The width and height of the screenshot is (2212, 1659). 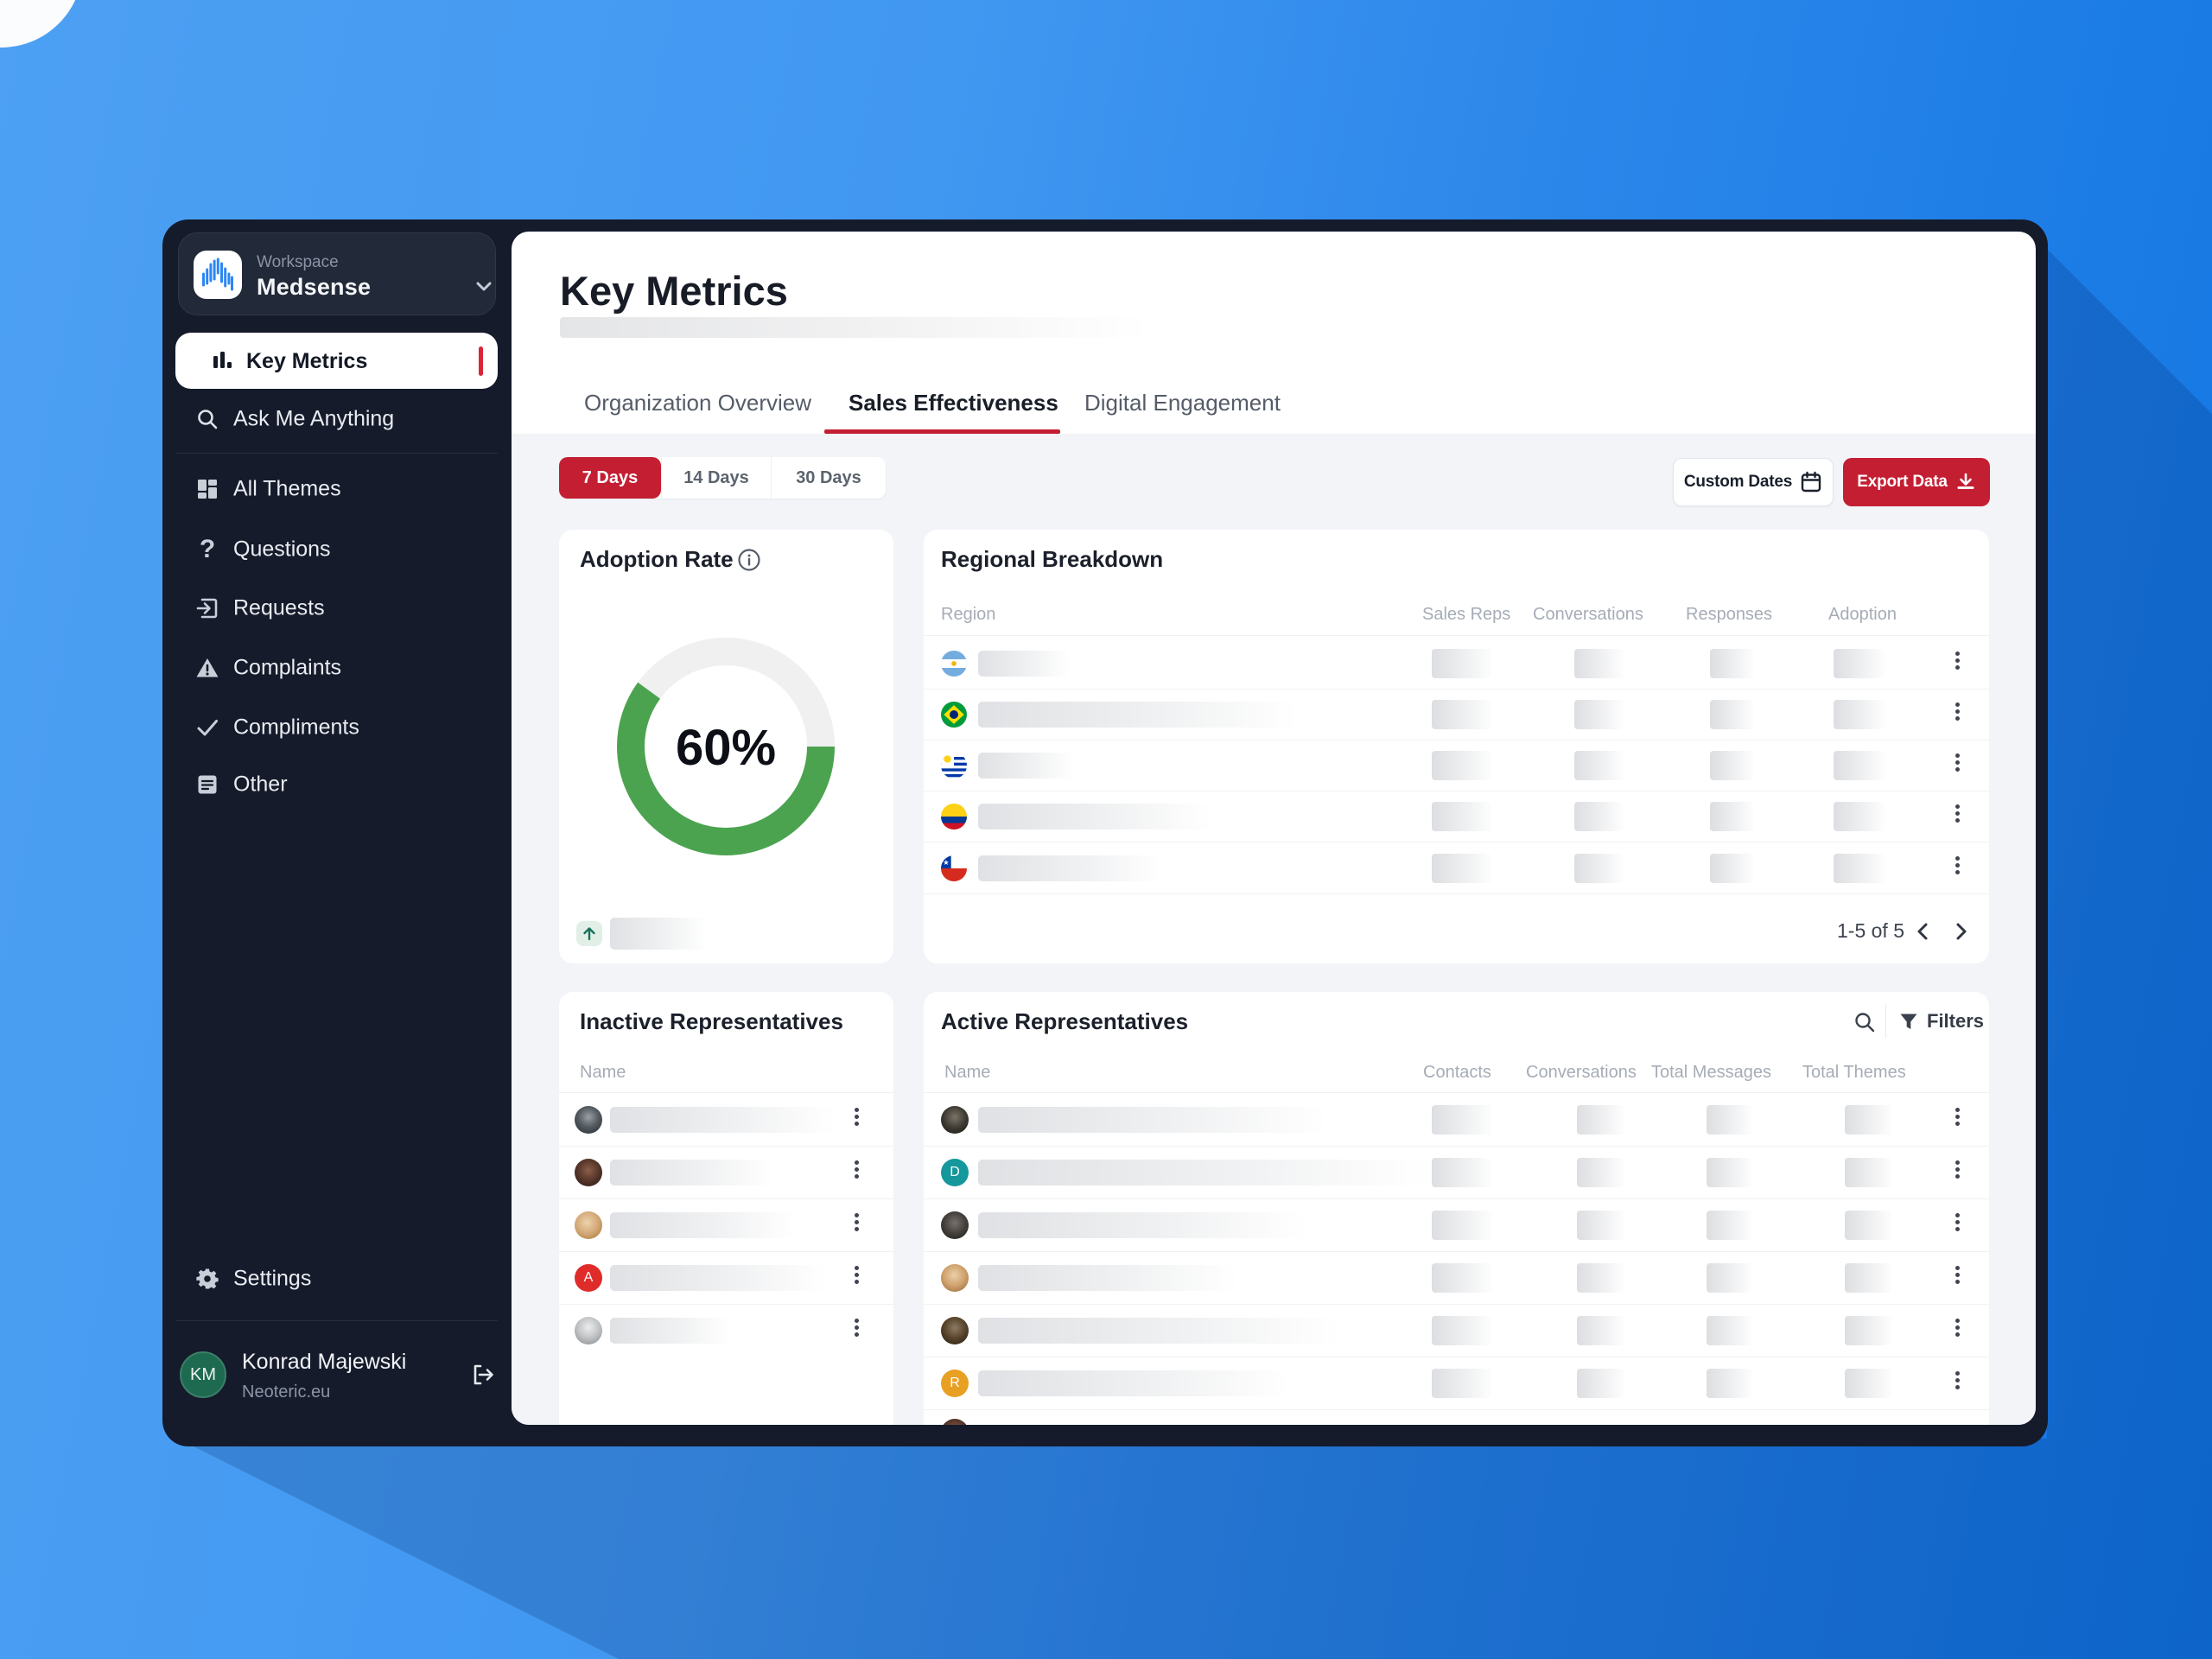 I want to click on svg-text: 60%, so click(x=726, y=748).